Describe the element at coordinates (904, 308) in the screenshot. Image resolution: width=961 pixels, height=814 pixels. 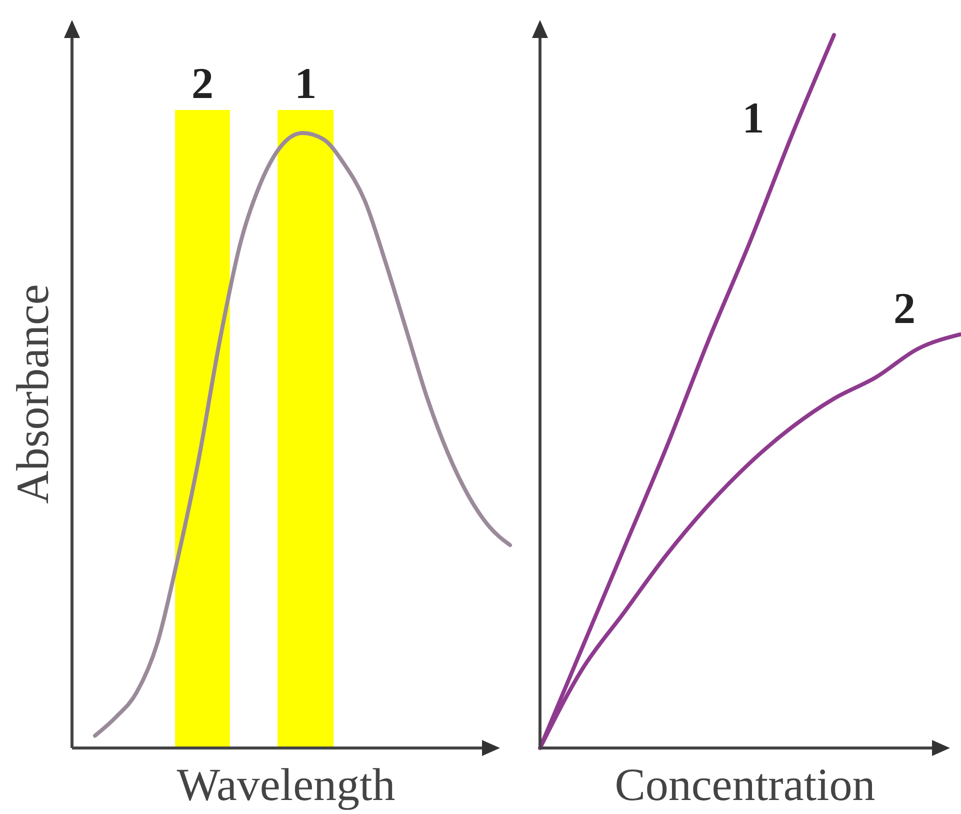
I see `series-label: 2` at that location.